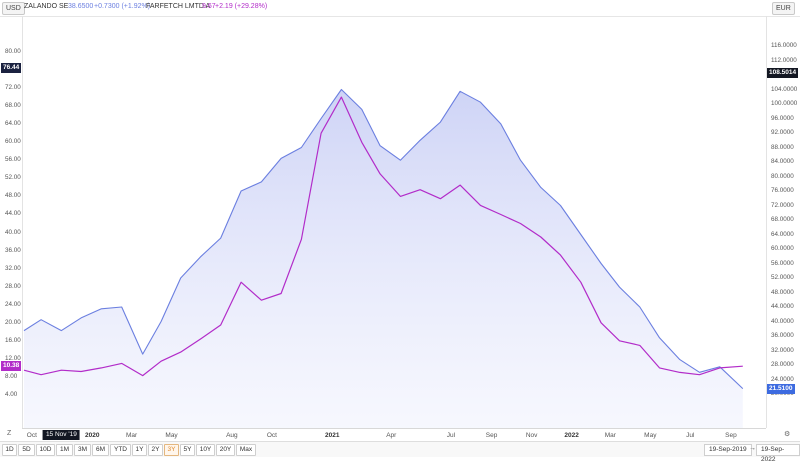  What do you see at coordinates (205, 450) in the screenshot?
I see `range-button-10y: 10Y` at bounding box center [205, 450].